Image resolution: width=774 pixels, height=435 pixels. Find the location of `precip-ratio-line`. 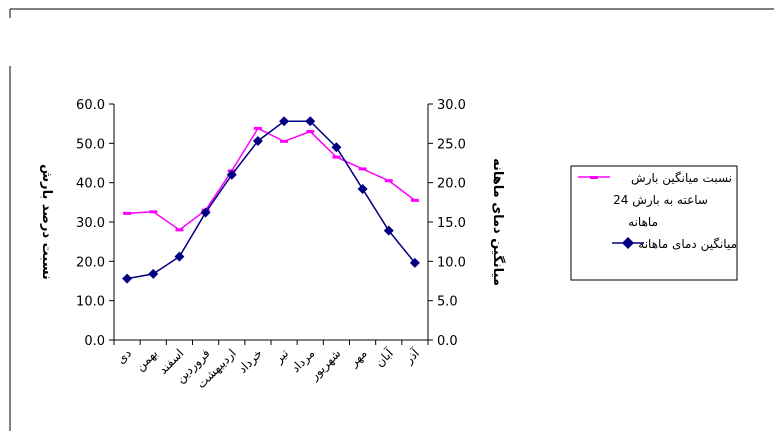

precip-ratio-line is located at coordinates (271, 179).